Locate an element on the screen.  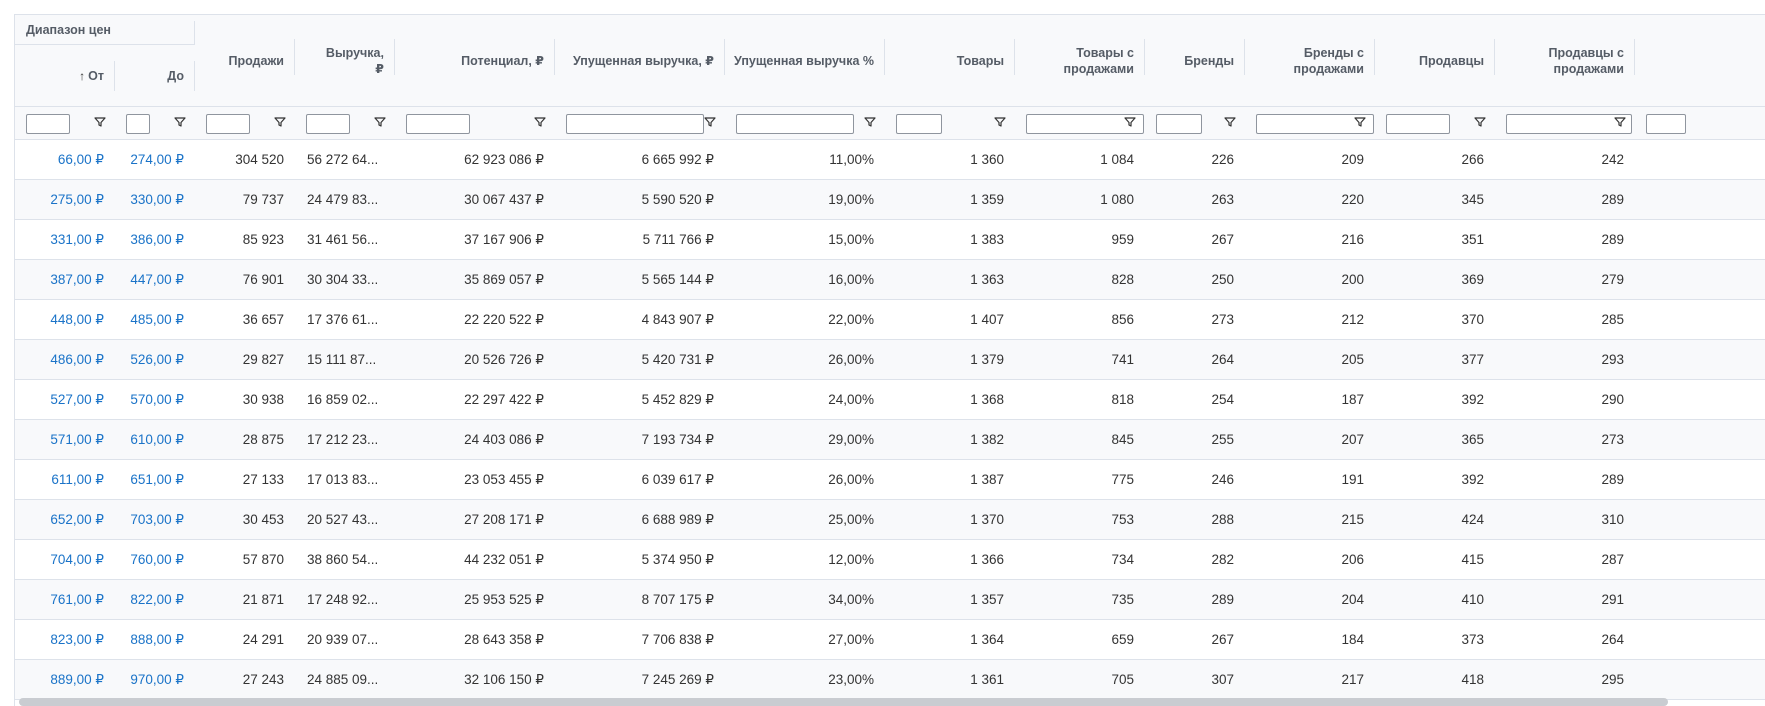
cell-to: 888,00 ₽ is located at coordinates (157, 639).